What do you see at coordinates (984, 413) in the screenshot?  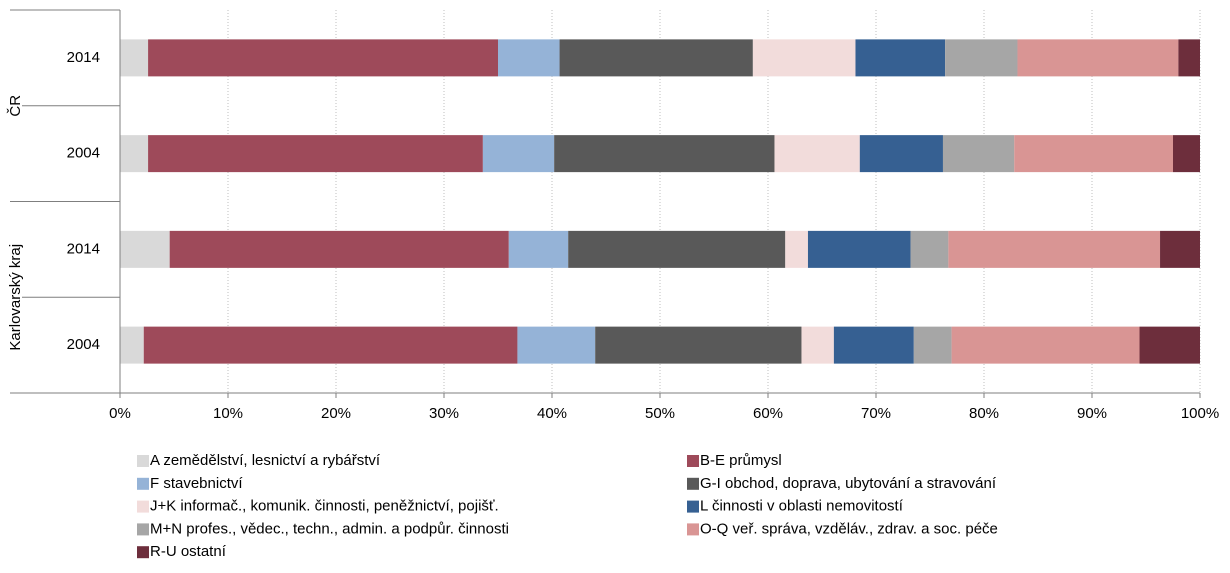 I see `x-tick-label: 80%` at bounding box center [984, 413].